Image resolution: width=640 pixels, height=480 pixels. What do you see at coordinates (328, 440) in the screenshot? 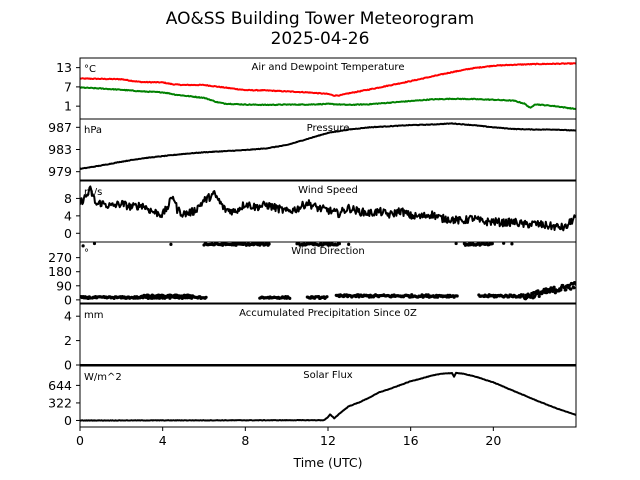
I see `x-tick-label: 12` at bounding box center [328, 440].